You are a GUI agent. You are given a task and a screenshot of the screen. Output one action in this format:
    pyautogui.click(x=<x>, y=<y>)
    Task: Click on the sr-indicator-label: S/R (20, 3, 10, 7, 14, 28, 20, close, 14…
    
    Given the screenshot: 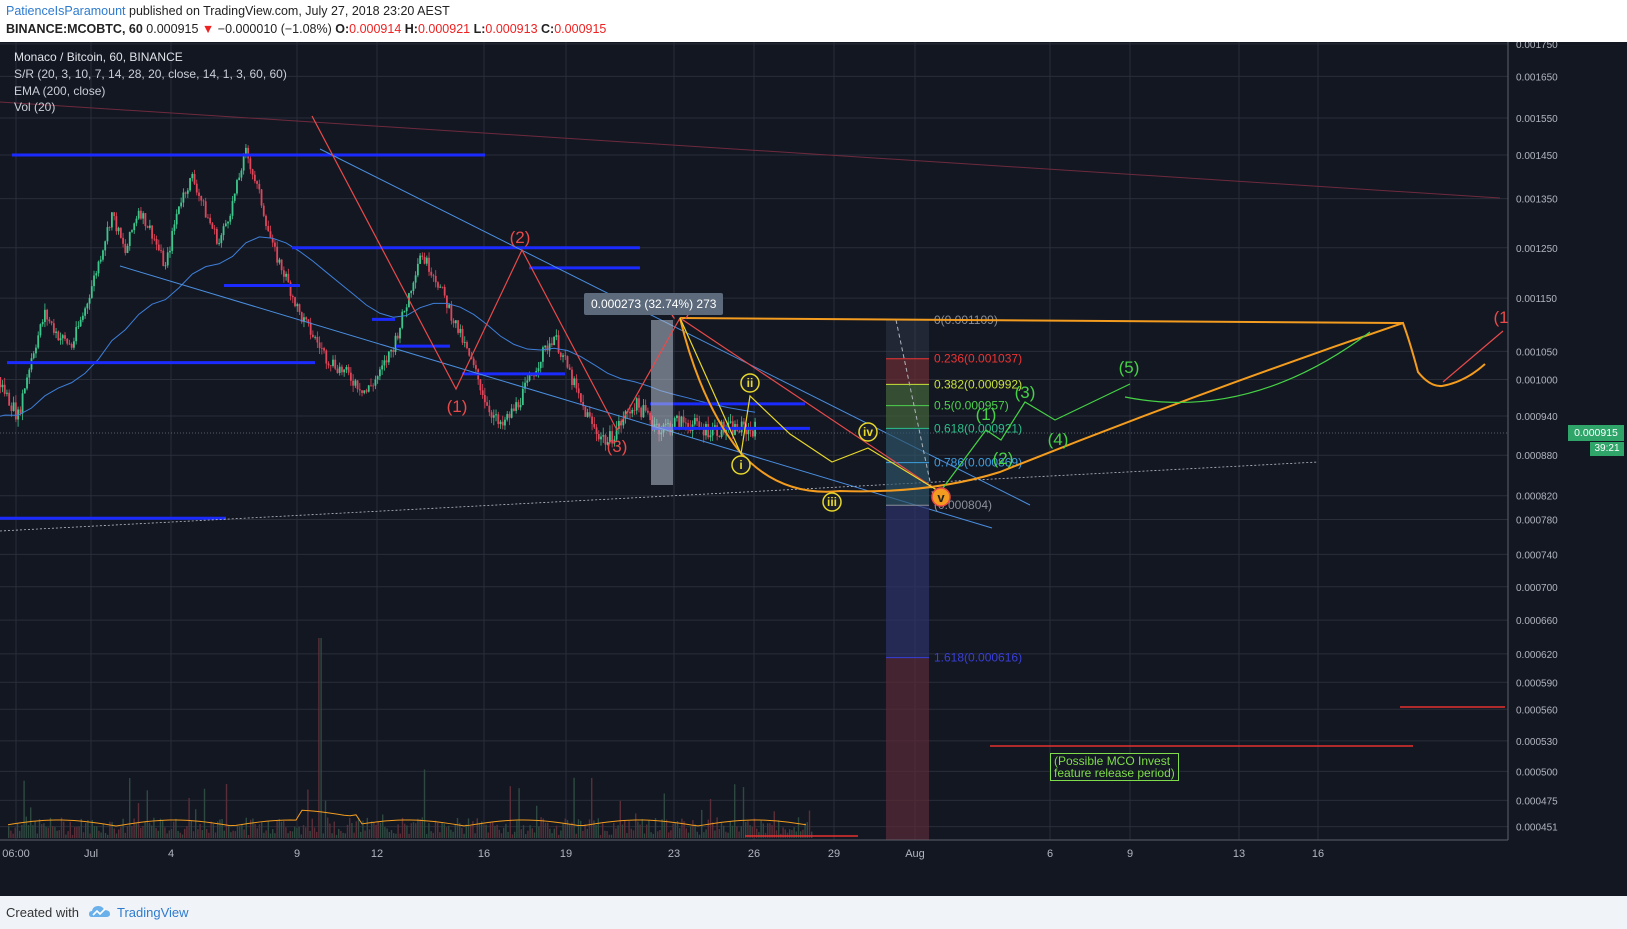 What is the action you would take?
    pyautogui.click(x=150, y=74)
    